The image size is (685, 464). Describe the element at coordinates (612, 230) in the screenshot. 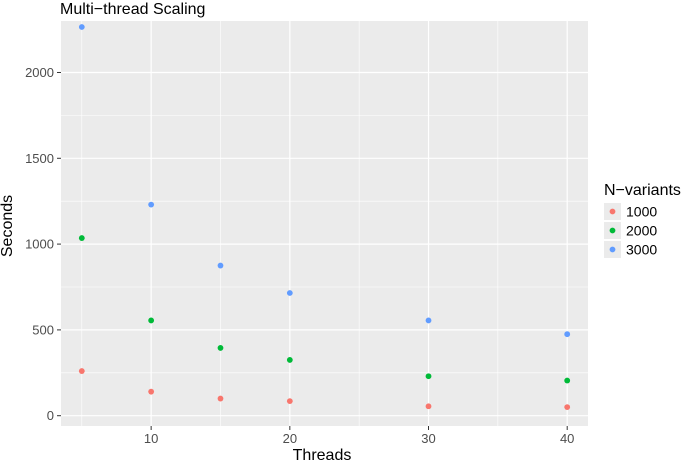

I see `legend-marker-2000` at that location.